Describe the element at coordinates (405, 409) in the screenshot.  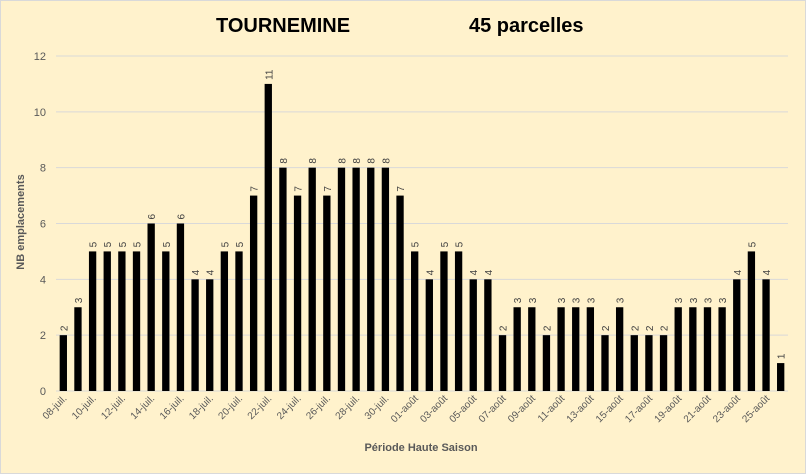
I see `x-tick-label: 01-août` at that location.